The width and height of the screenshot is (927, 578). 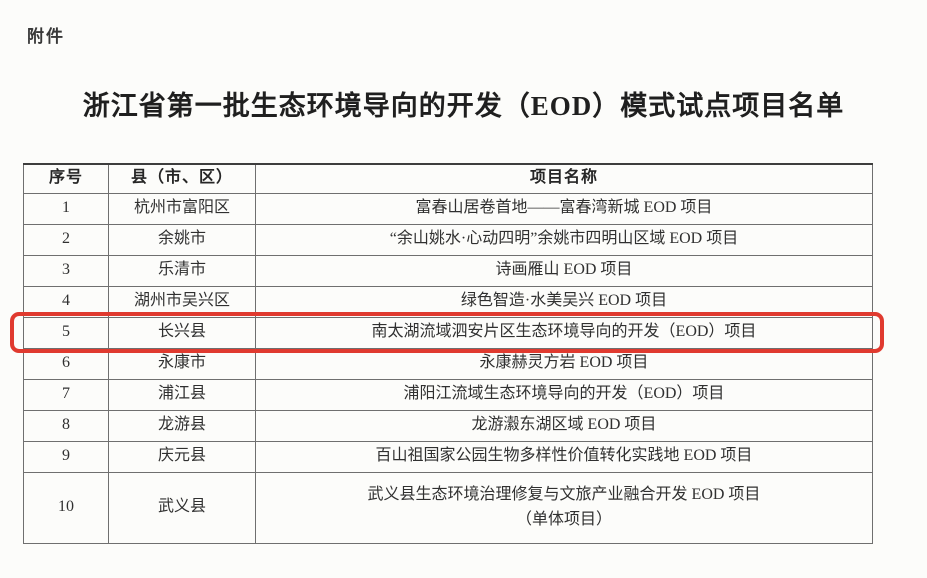 I want to click on row-project: 诗画雁山 EOD 项目, so click(x=564, y=270).